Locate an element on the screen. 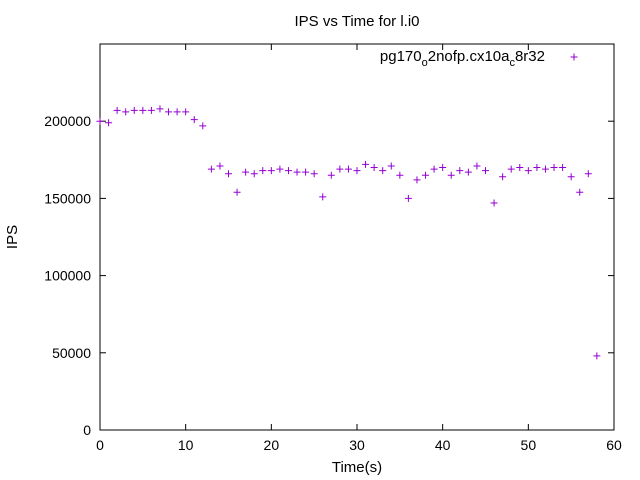  legend-marker is located at coordinates (574, 57).